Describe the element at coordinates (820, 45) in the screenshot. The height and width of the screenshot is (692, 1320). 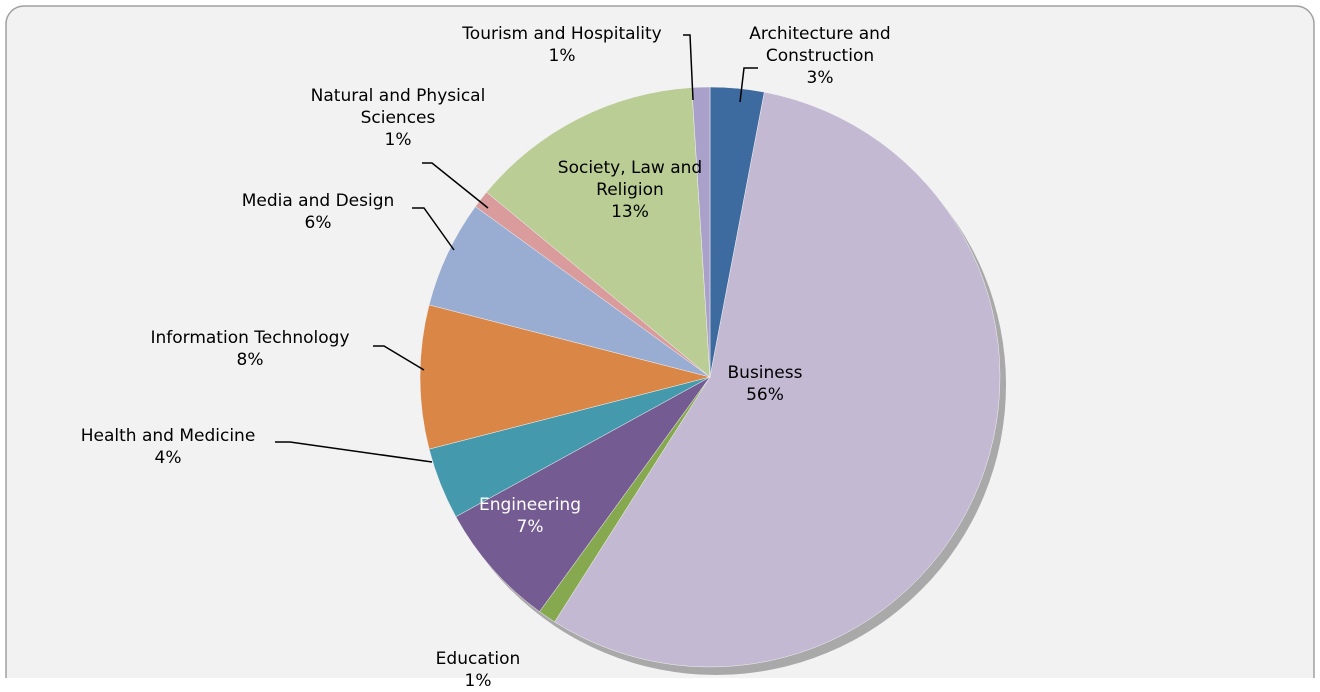
I see `label-name: Architecture and Construction` at that location.